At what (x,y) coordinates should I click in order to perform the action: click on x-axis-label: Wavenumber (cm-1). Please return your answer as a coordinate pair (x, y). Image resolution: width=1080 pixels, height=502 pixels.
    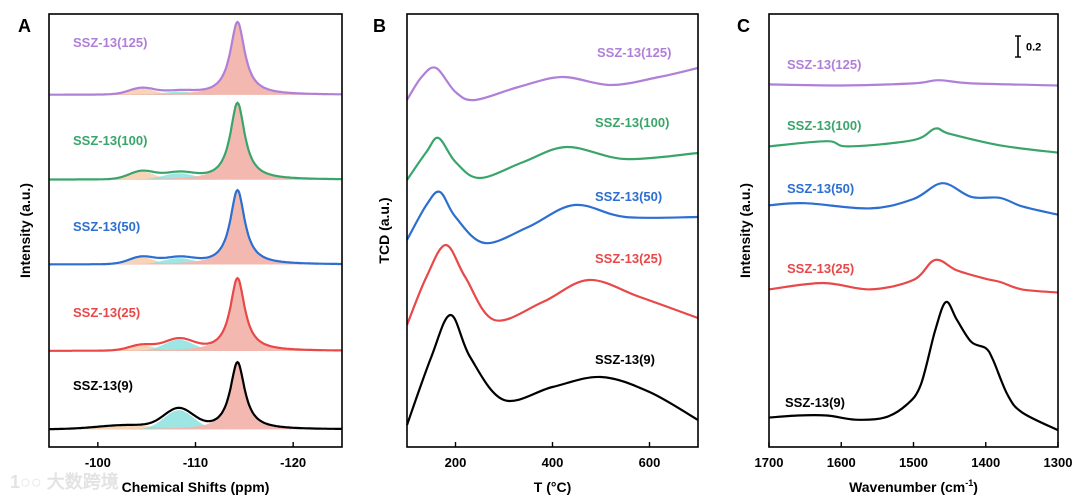
    Looking at the image, I should click on (913, 486).